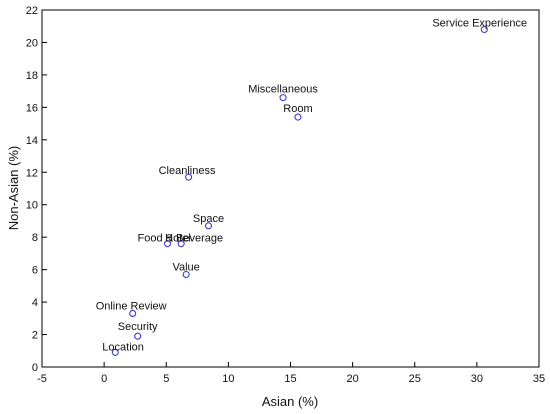 The height and width of the screenshot is (414, 550). I want to click on y-tick-label: 6, so click(35, 271).